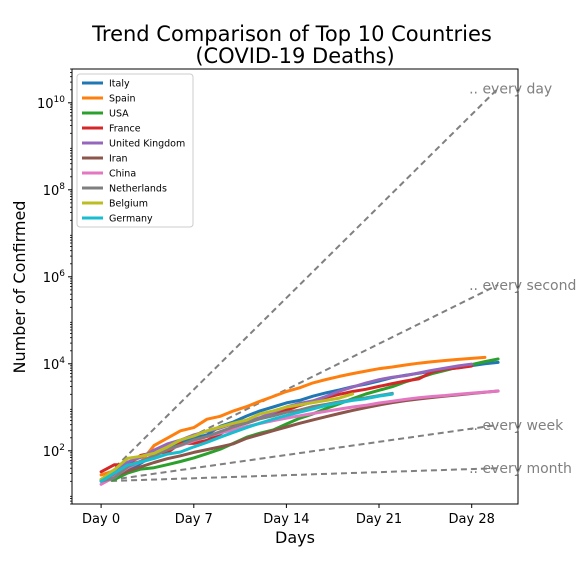 This screenshot has width=576, height=576. Describe the element at coordinates (295, 537) in the screenshot. I see `x-axis-label: Days` at that location.